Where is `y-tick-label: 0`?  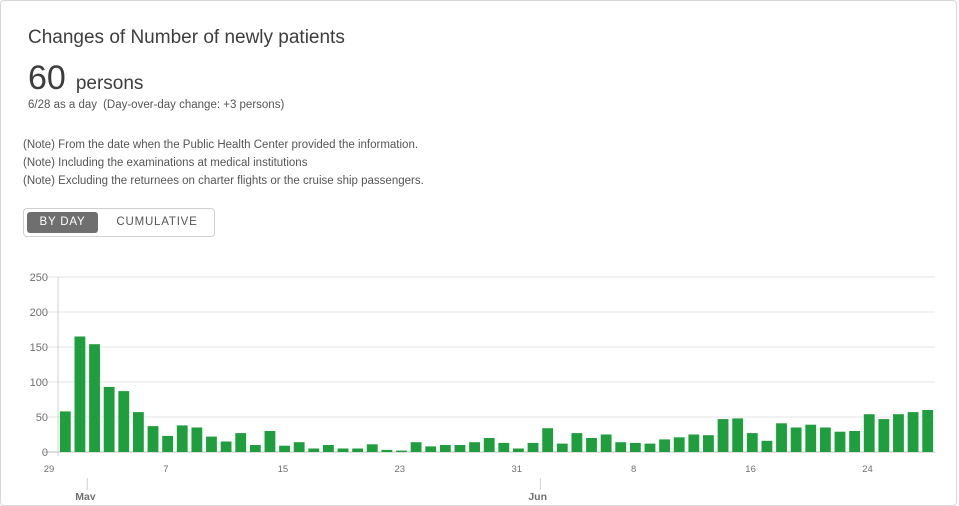
y-tick-label: 0 is located at coordinates (45, 453).